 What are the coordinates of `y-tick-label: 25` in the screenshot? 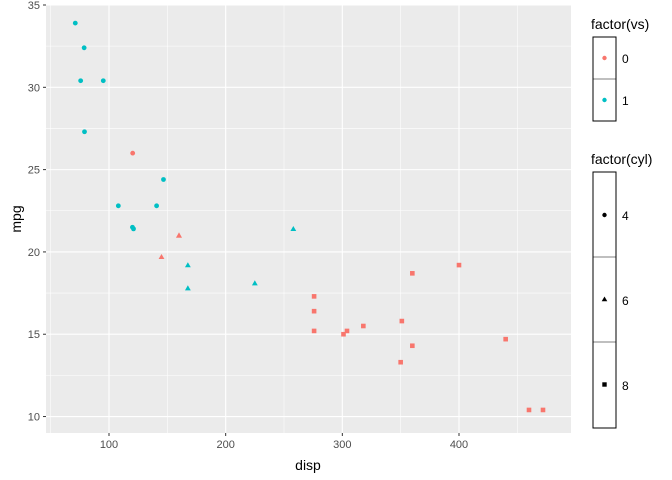 It's located at (34, 171).